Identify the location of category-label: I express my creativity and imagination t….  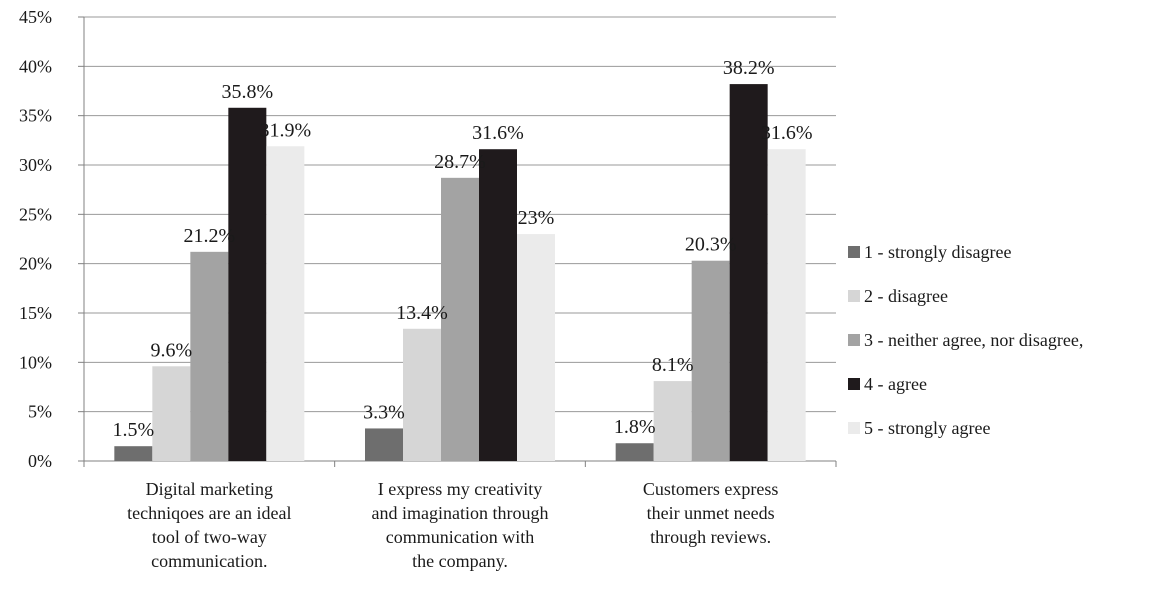
(460, 525).